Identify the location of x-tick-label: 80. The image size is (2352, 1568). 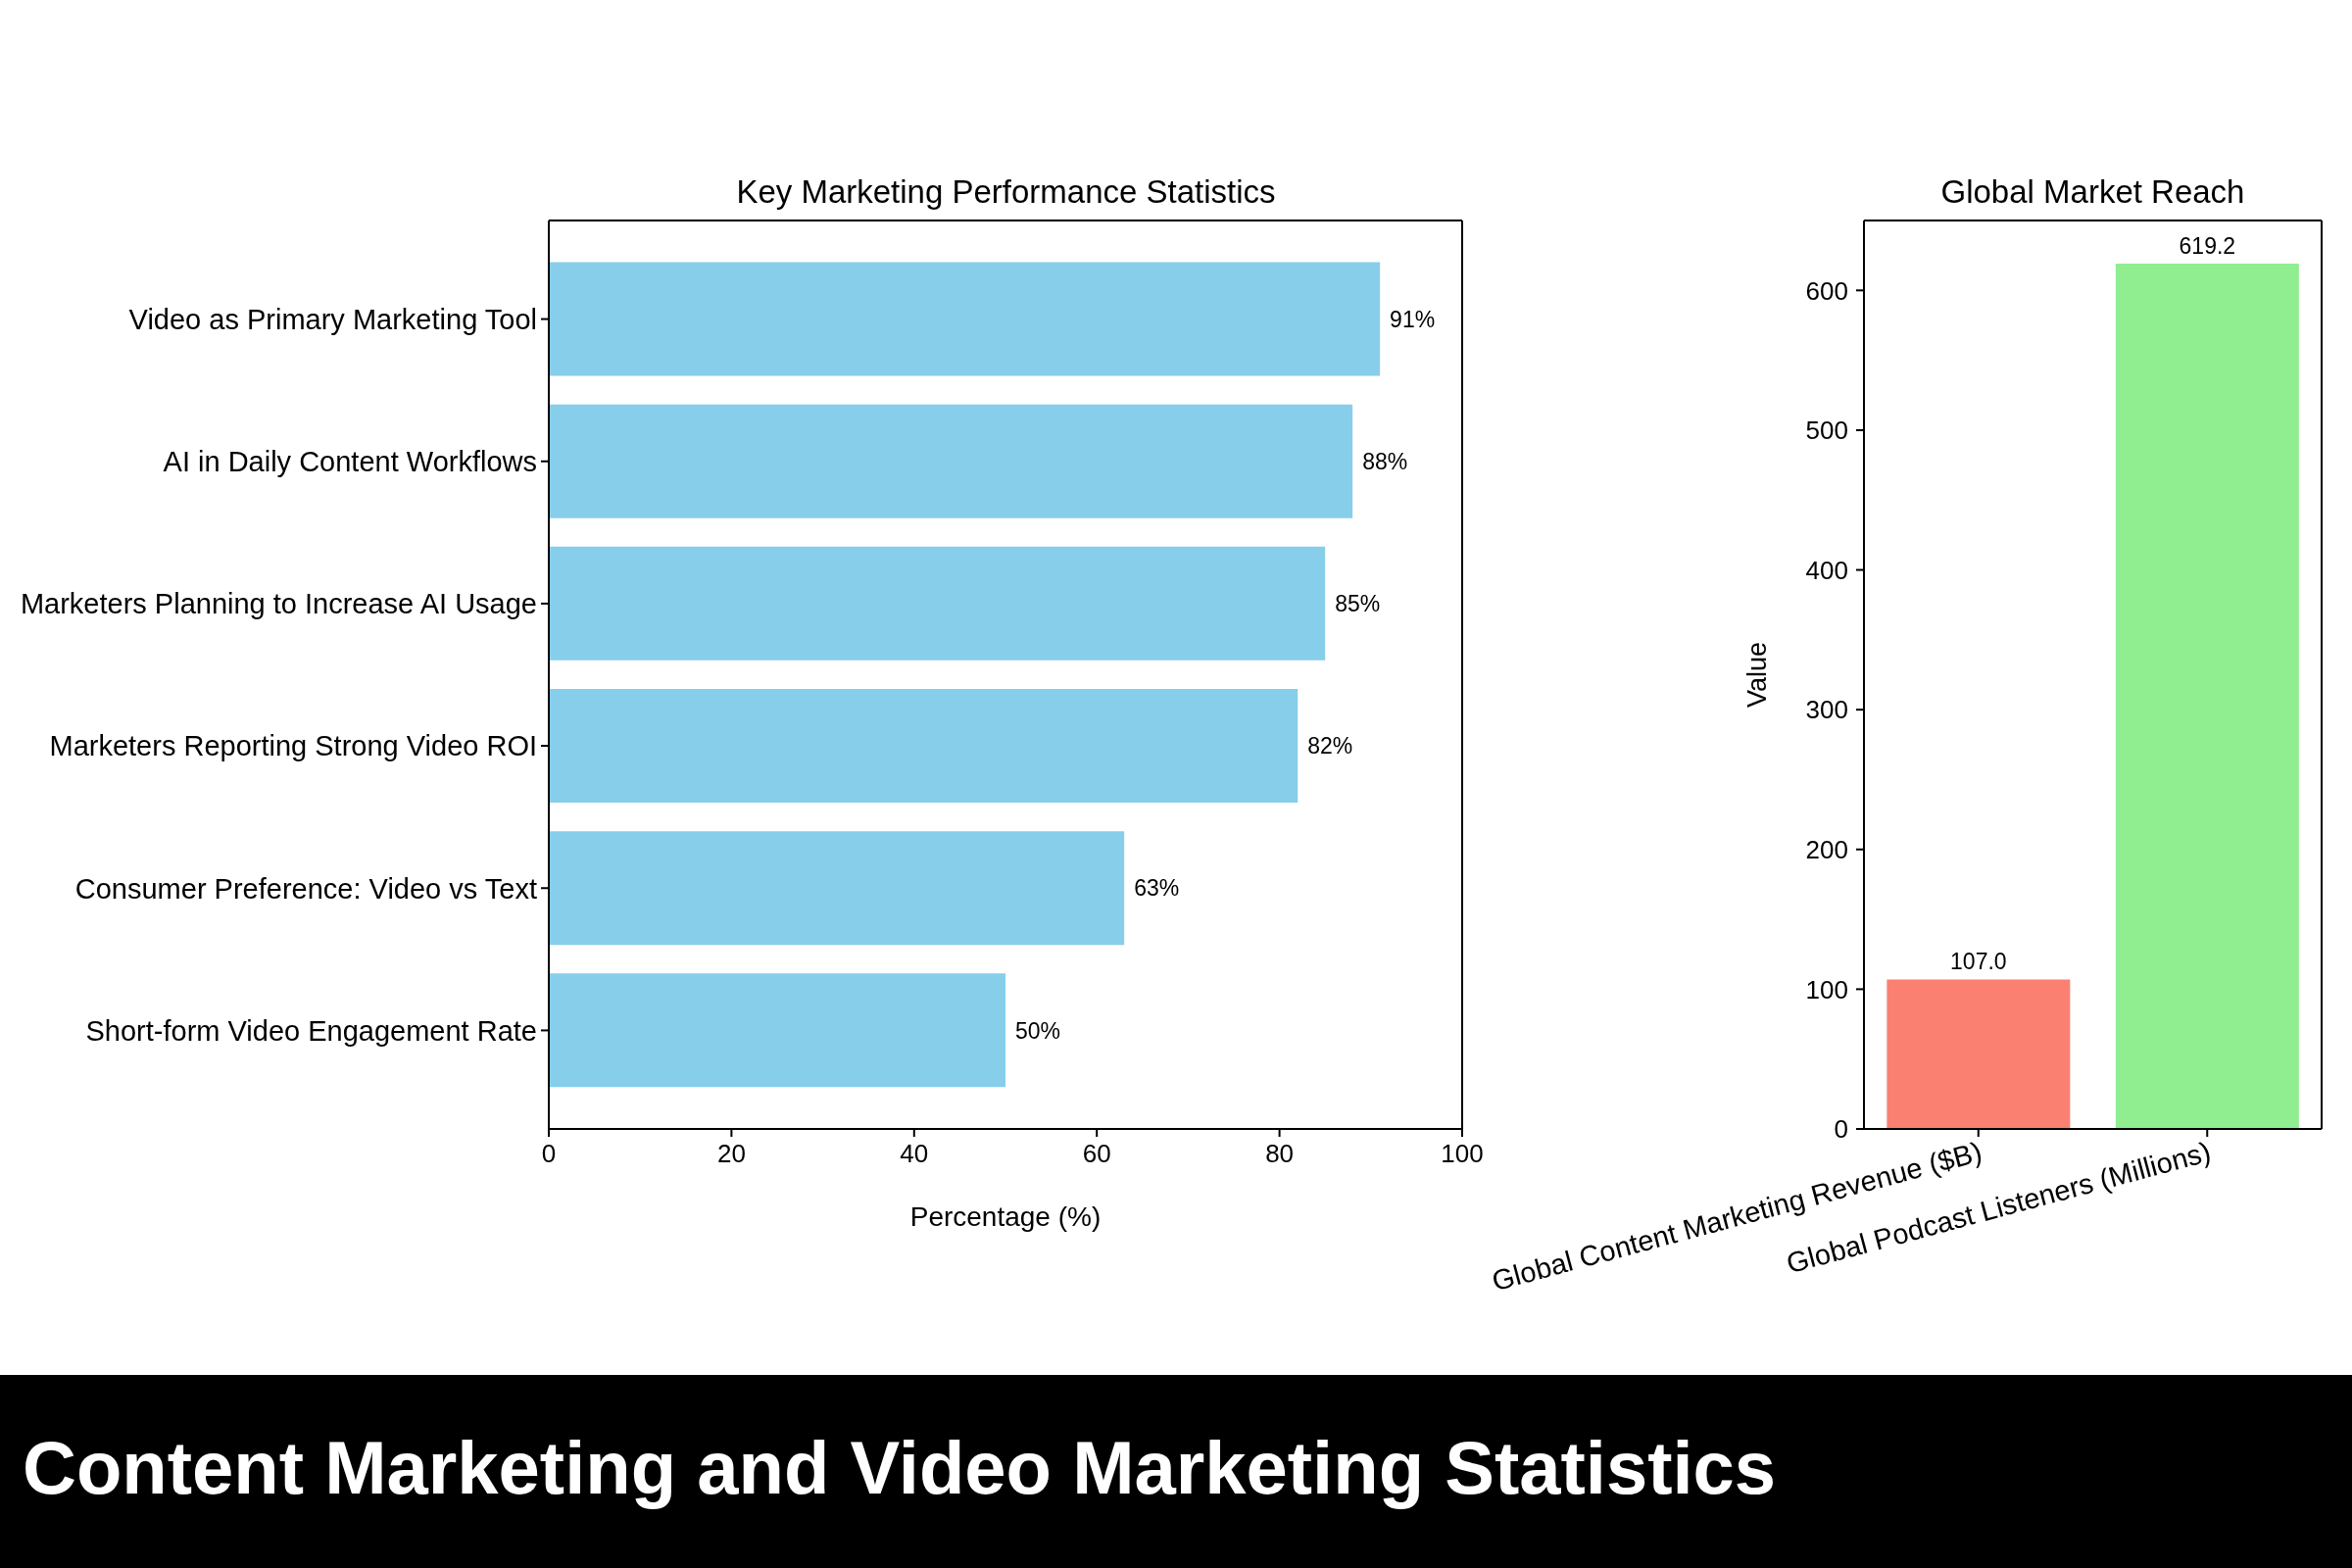
(1280, 1154).